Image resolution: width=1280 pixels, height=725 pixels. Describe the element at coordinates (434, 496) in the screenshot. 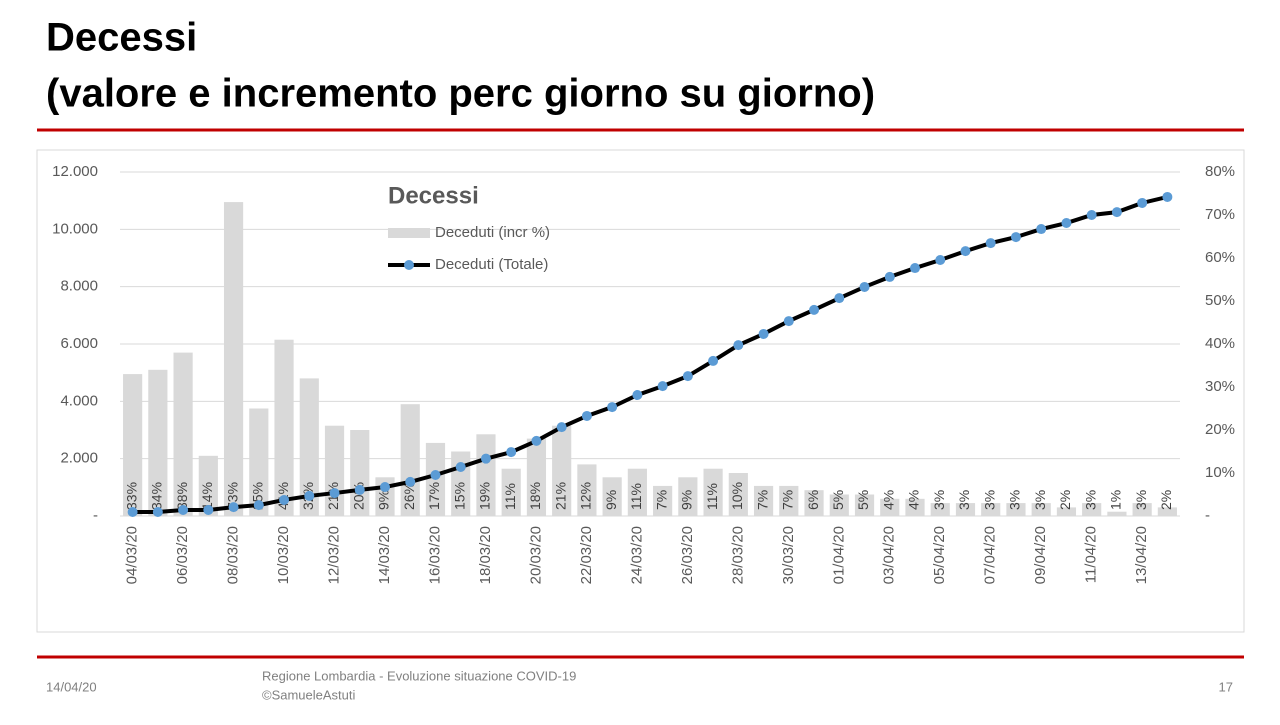

I see `data-label: 17%` at that location.